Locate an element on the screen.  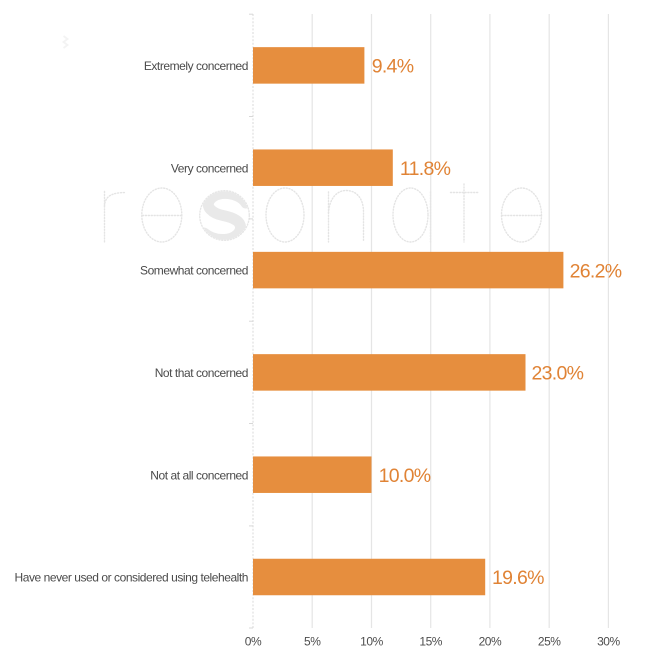
svg-text: 26.2% is located at coordinates (596, 271).